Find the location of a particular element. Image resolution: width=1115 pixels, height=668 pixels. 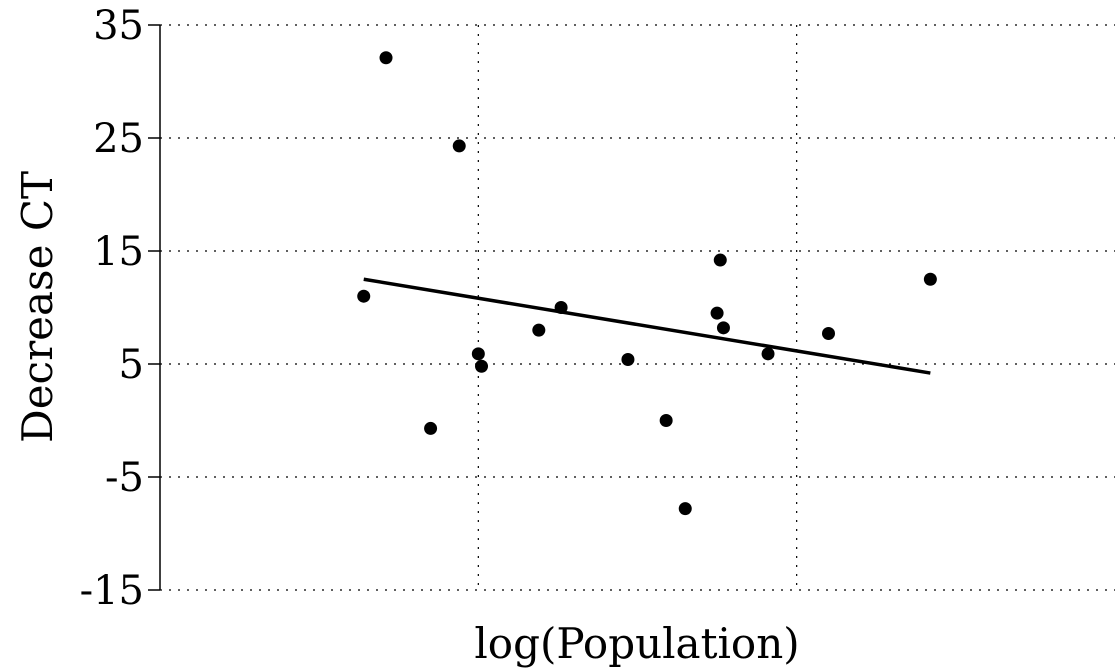

y-tick-label: 5 is located at coordinates (131, 365).